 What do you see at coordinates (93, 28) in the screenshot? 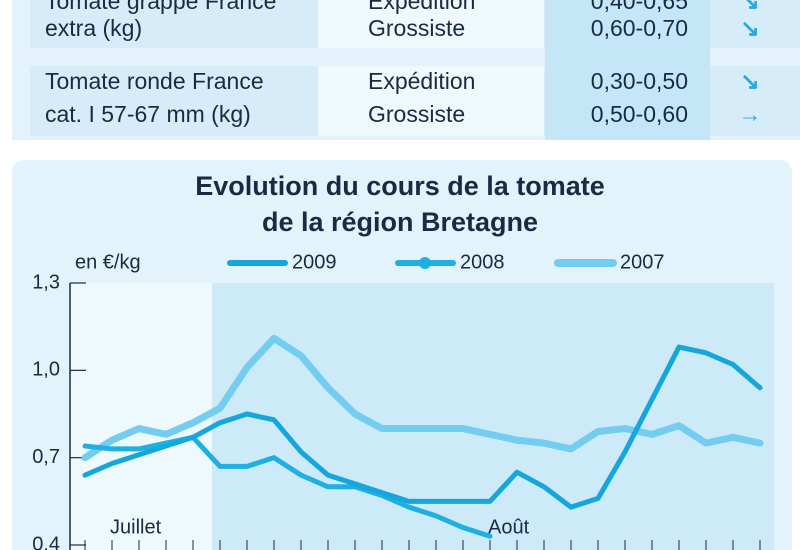
I see `product: extra (kg)` at bounding box center [93, 28].